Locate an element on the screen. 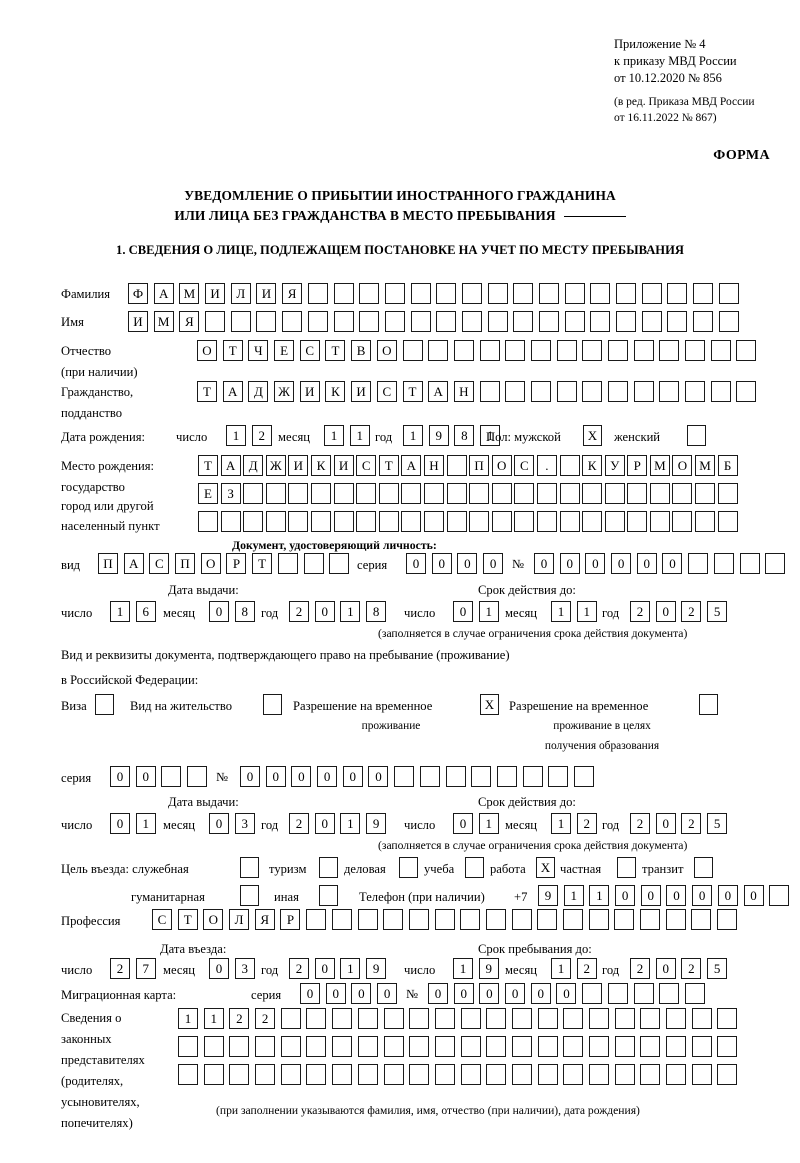 Image resolution: width=800 pixels, height=1163 pixels. char-cell: Н is located at coordinates (433, 465).